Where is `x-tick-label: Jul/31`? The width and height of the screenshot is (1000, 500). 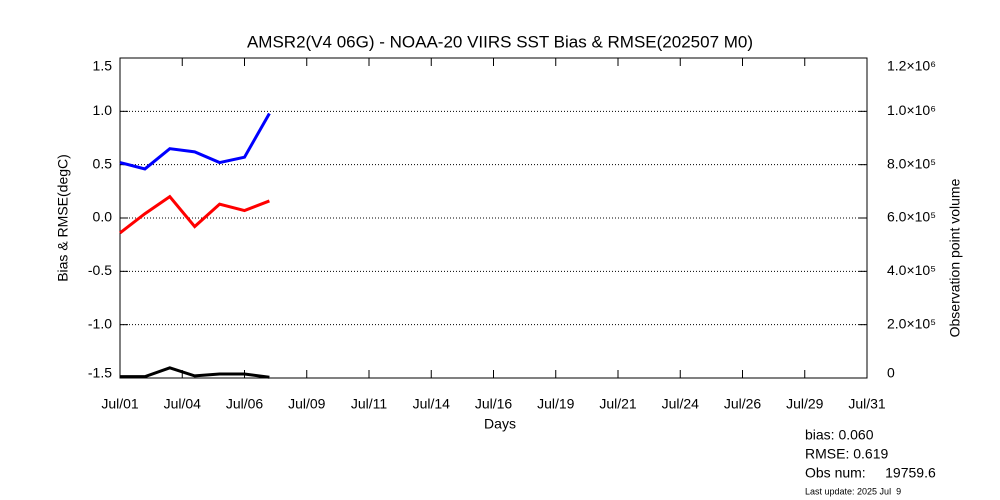
x-tick-label: Jul/31 is located at coordinates (867, 404).